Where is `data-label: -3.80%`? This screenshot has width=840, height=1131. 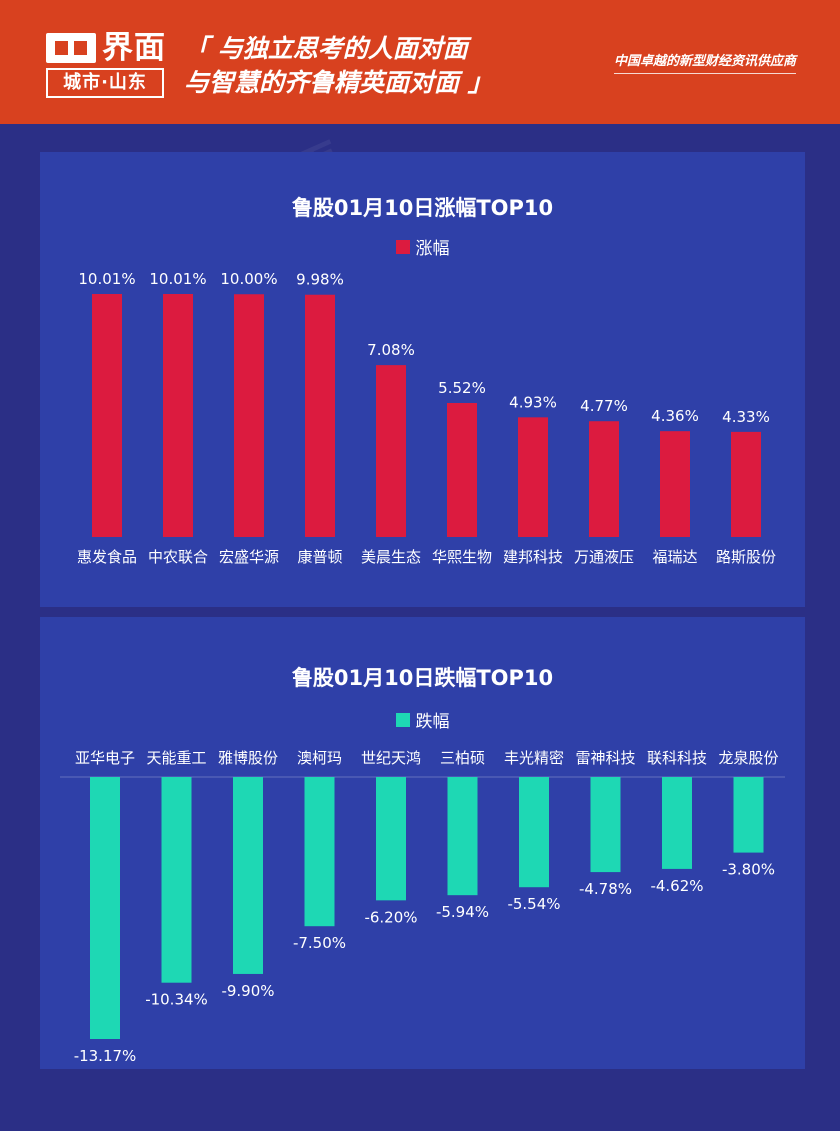 data-label: -3.80% is located at coordinates (748, 870).